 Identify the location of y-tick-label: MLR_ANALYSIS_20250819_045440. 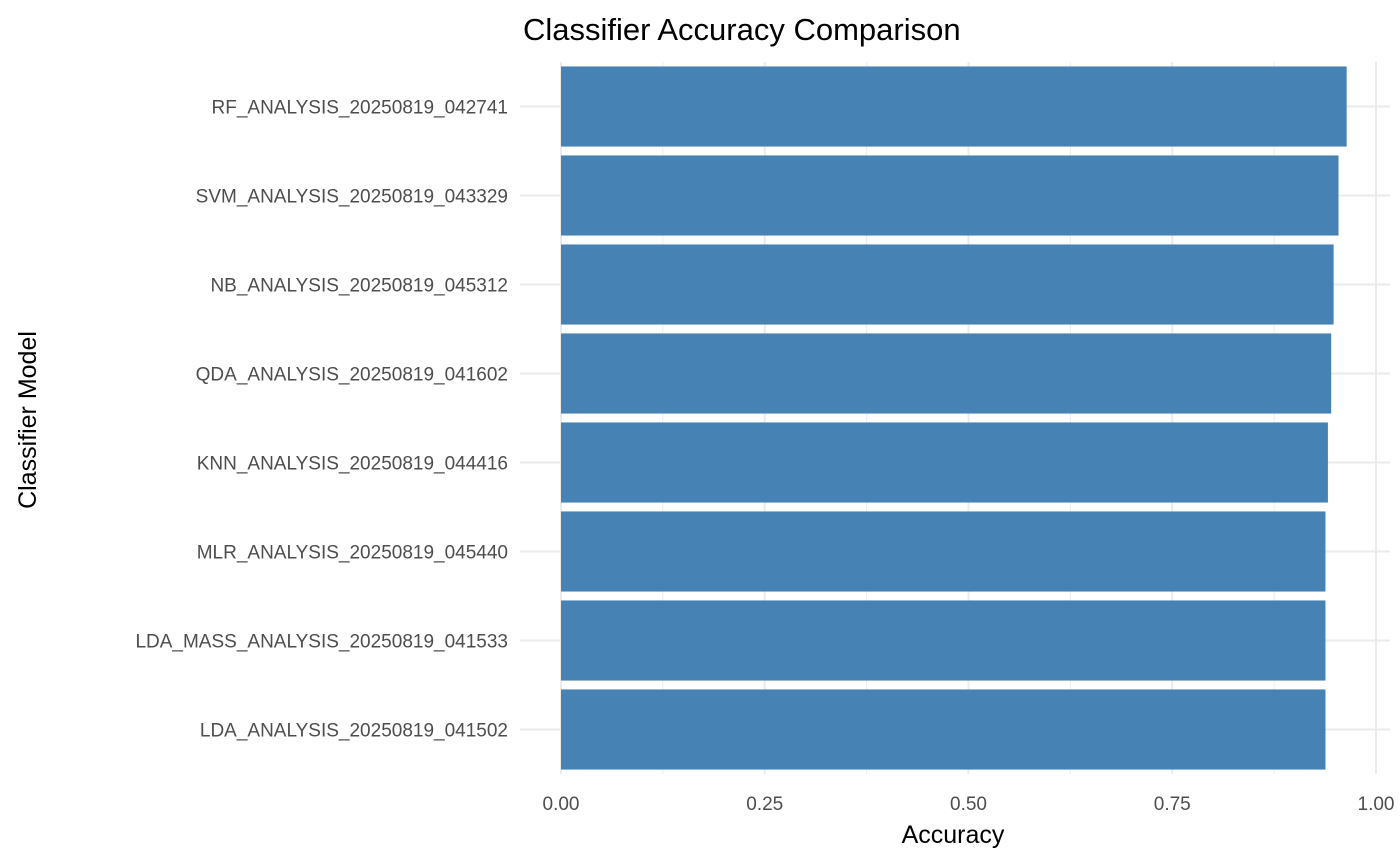
(352, 553).